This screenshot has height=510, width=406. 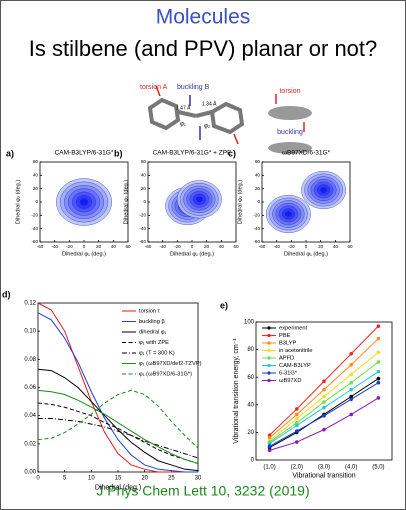 I want to click on molecule-label: torsion, so click(x=289, y=91).